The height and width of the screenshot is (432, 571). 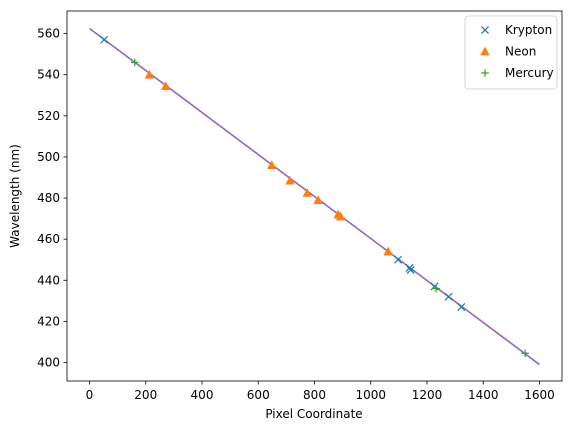 What do you see at coordinates (48, 34) in the screenshot?
I see `y-tick-label: 560` at bounding box center [48, 34].